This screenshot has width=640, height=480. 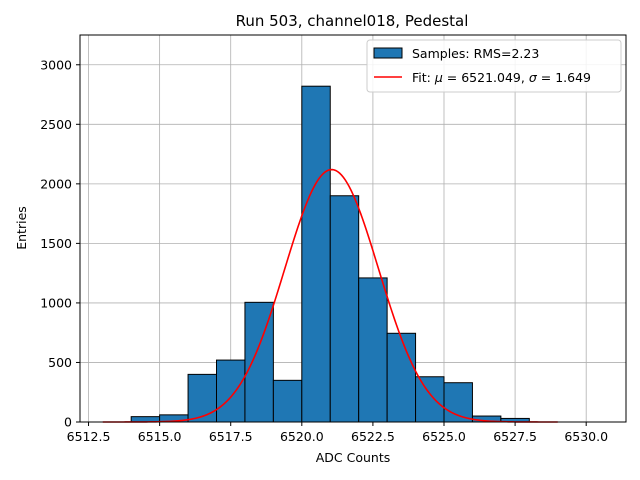 I want to click on y-tick-label: 1000, so click(x=56, y=302).